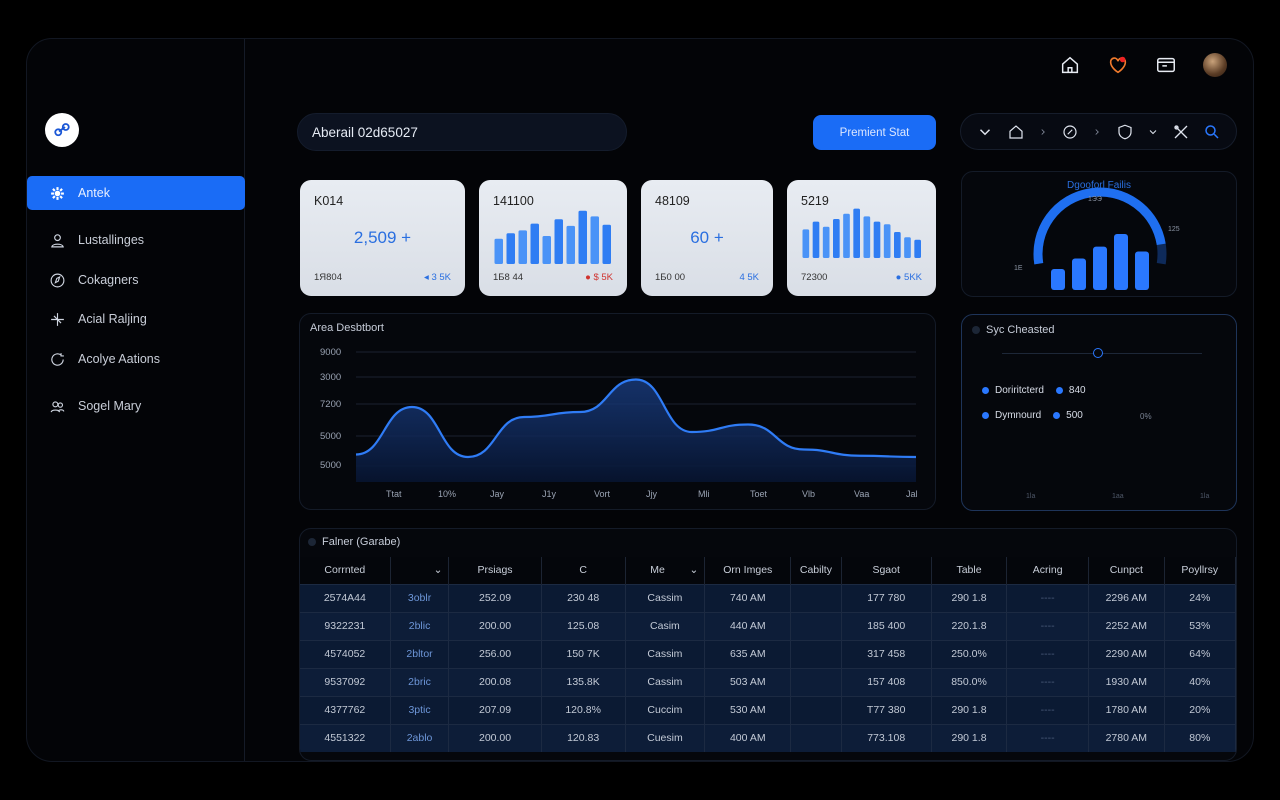 This screenshot has height=800, width=1280. I want to click on column-header: Prsiags, so click(495, 570).